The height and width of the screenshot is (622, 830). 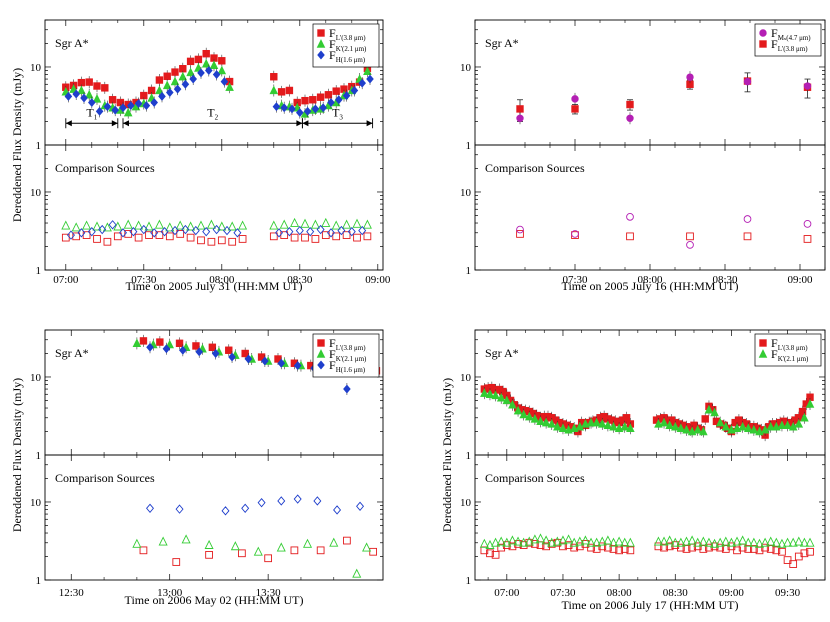 What do you see at coordinates (347, 56) in the screenshot?
I see `legend-entry: FH(1.6 μm)` at bounding box center [347, 56].